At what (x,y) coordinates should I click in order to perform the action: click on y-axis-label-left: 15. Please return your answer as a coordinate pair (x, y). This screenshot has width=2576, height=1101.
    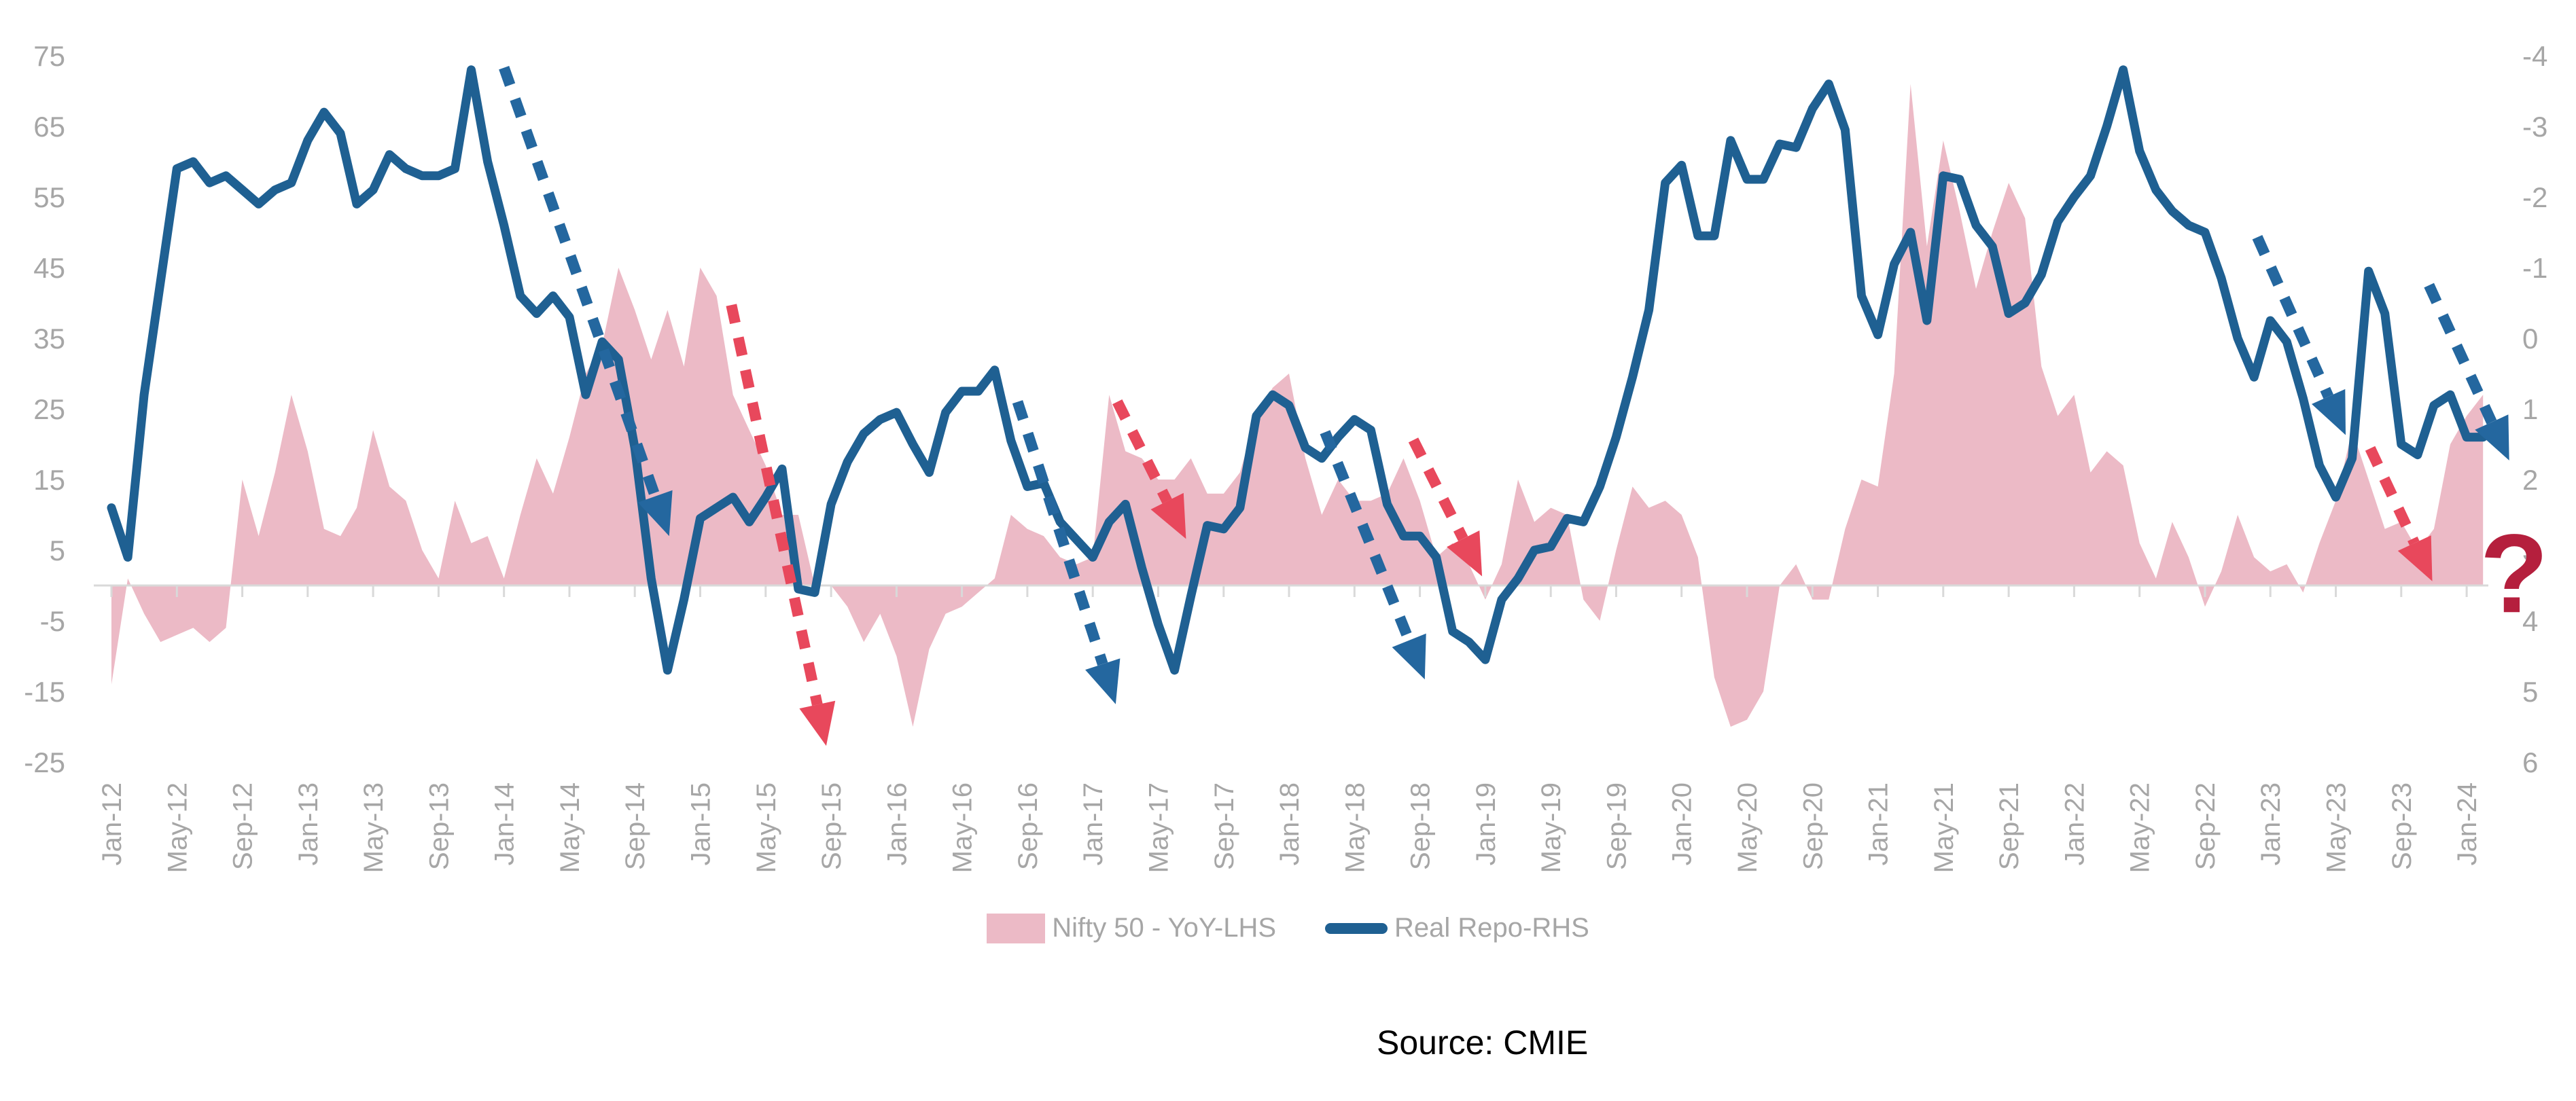
    Looking at the image, I should click on (49, 480).